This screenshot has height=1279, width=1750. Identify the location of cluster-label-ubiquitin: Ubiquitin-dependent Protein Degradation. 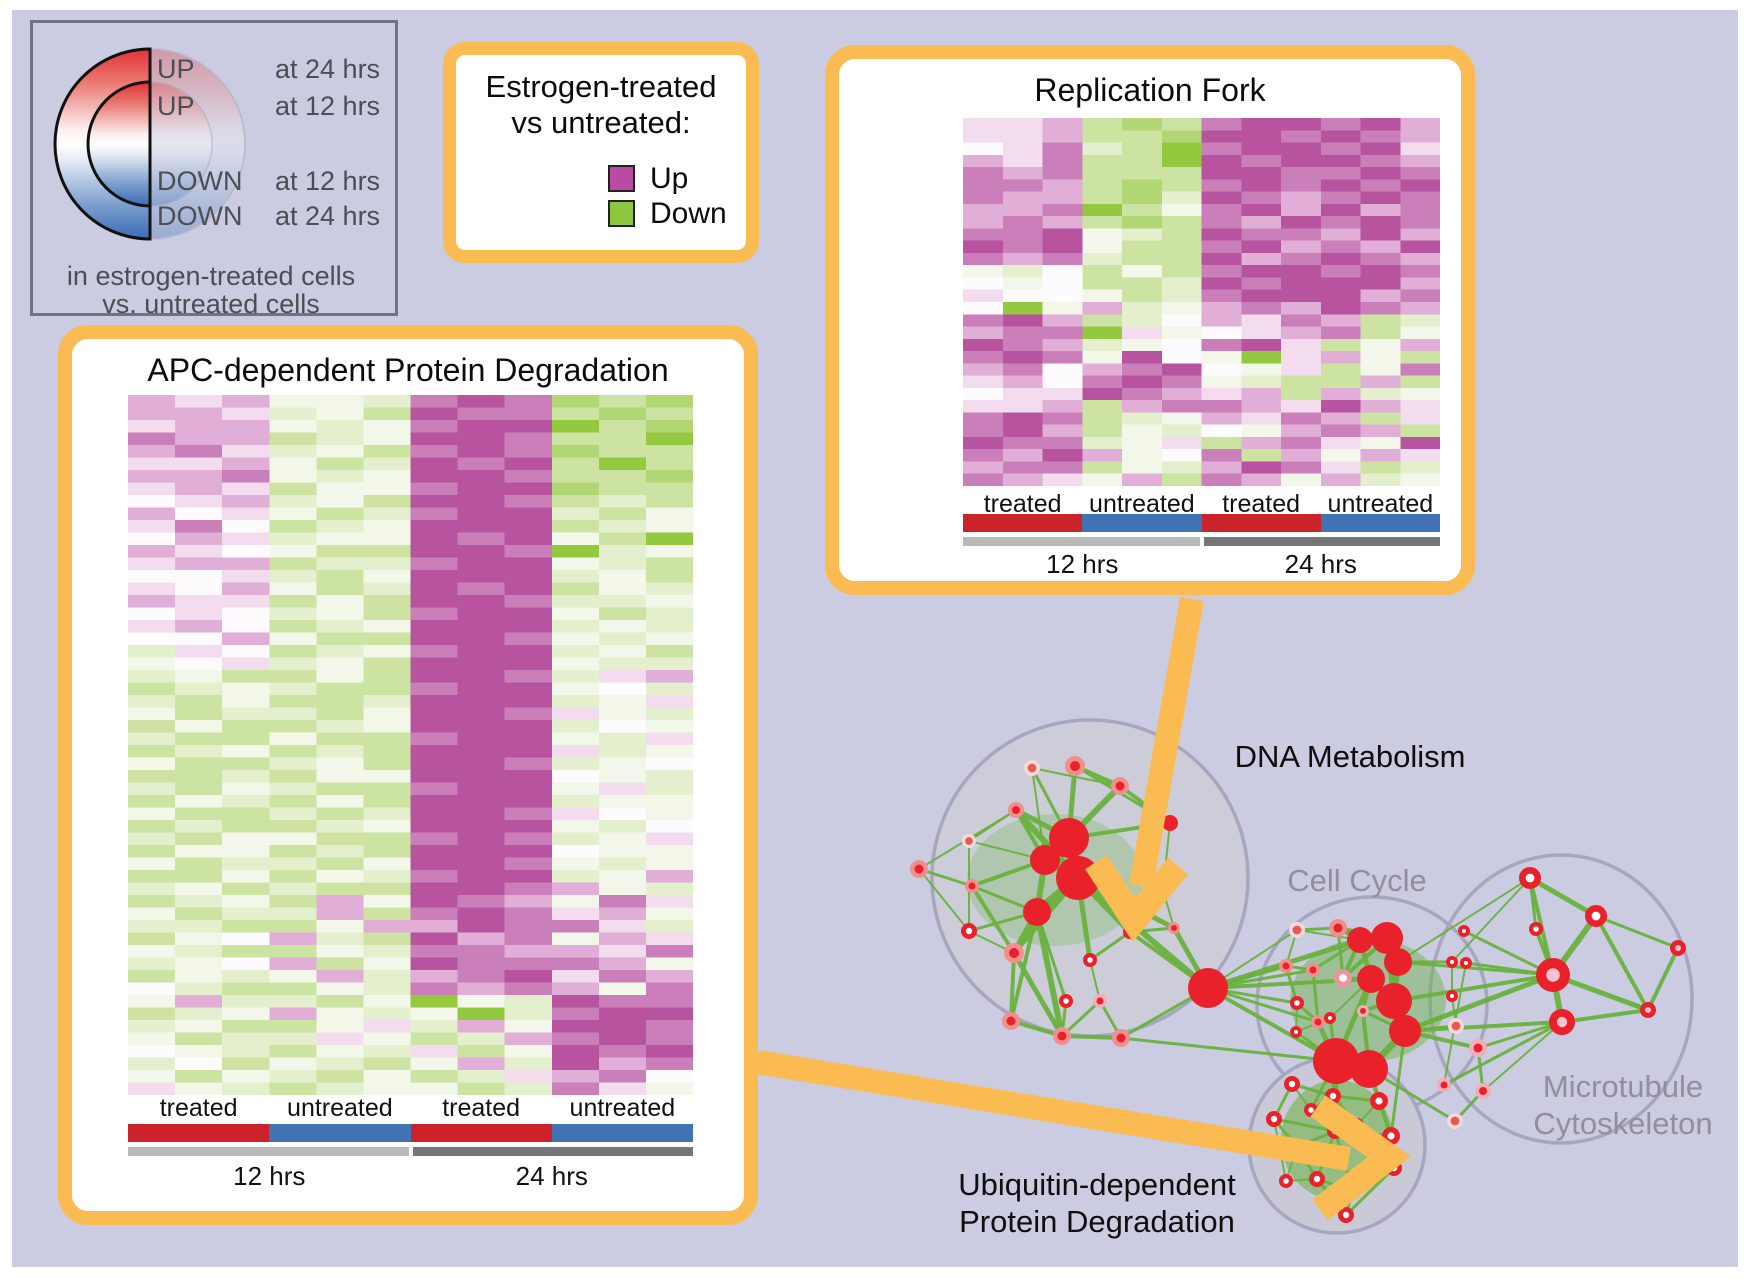
(1097, 1203).